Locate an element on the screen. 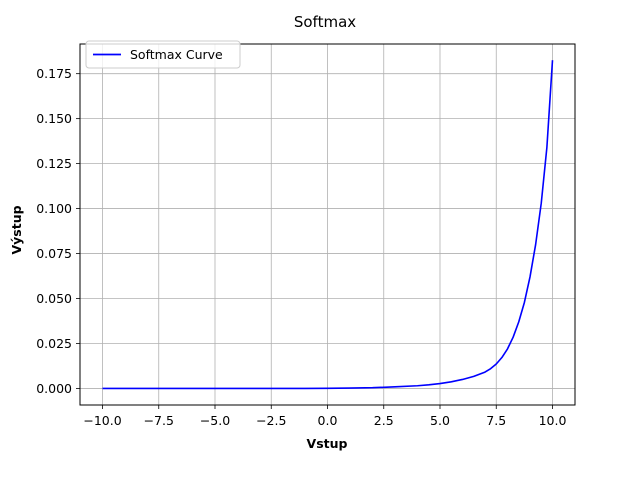 The image size is (624, 477). y-tick-label: 0.150 is located at coordinates (54, 118).